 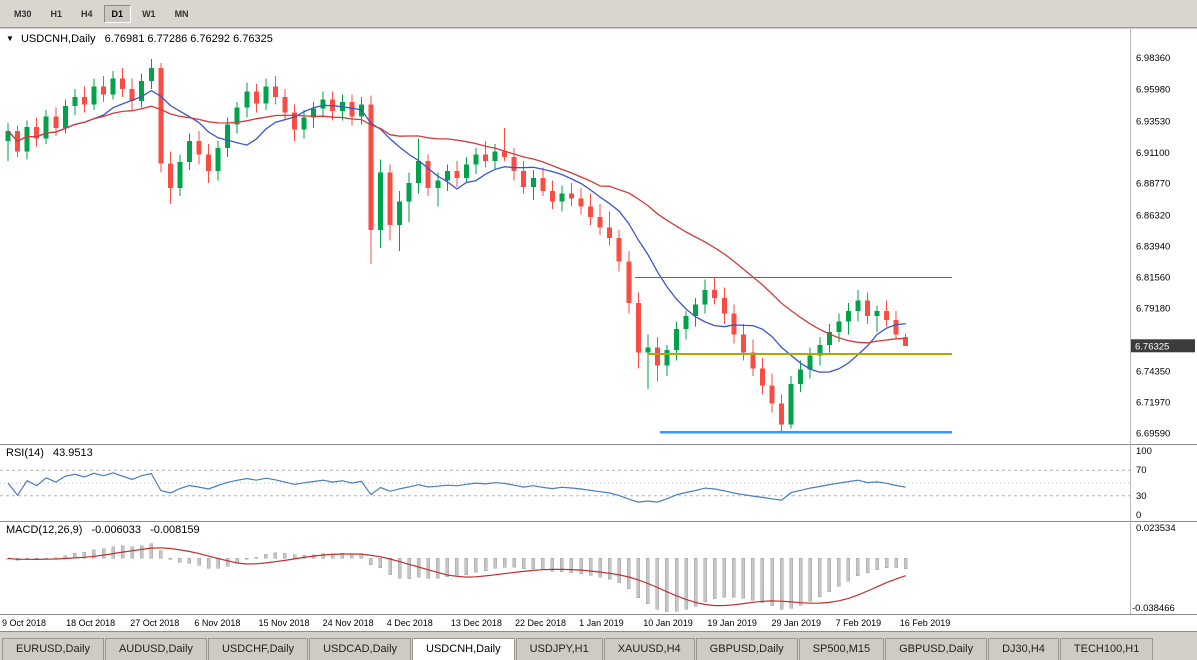 I want to click on svg-text: 6.93530, so click(x=1153, y=121).